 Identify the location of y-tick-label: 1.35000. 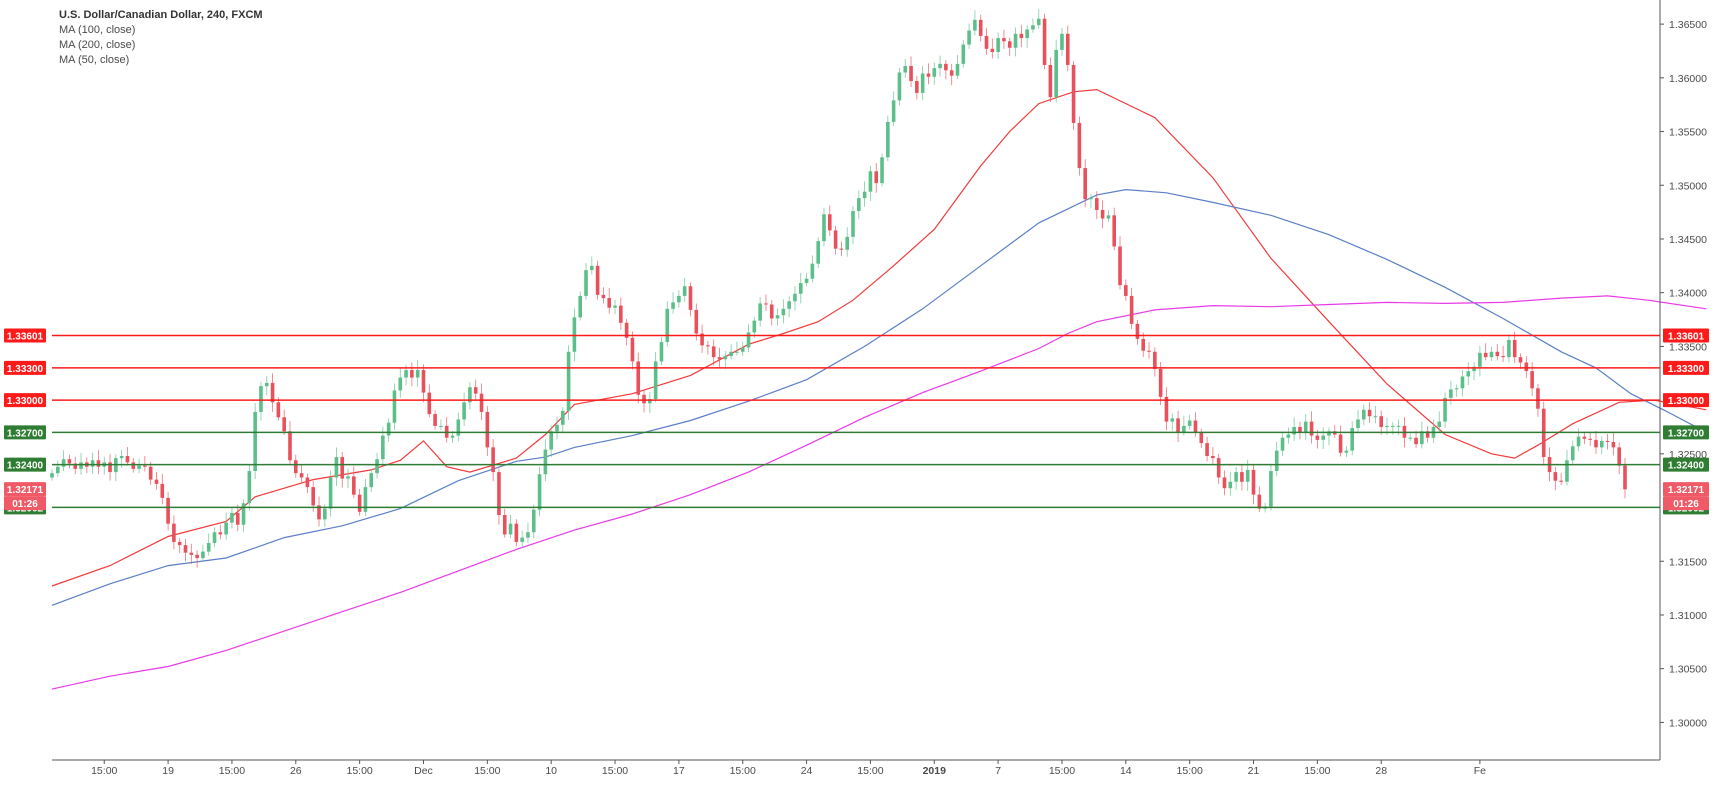
(1688, 186).